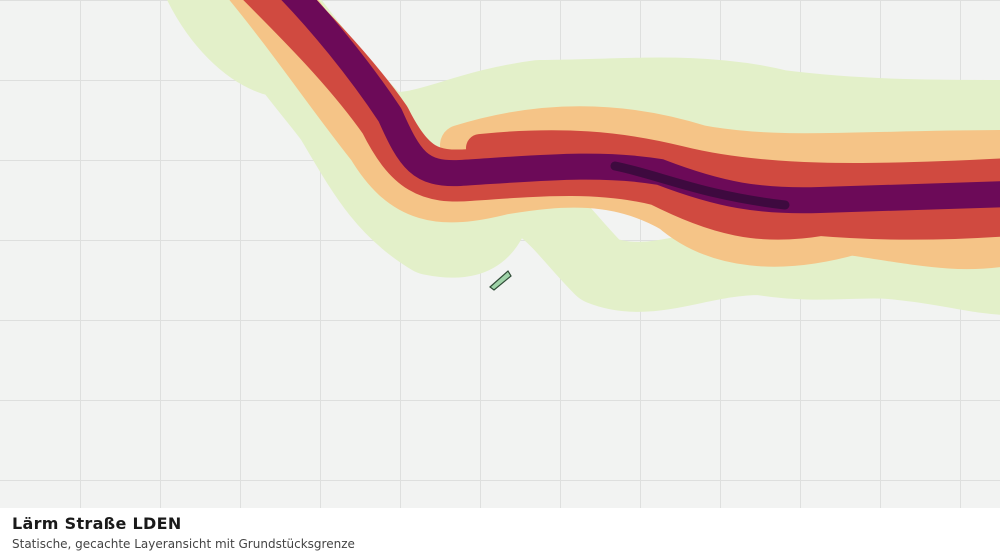  Describe the element at coordinates (97, 523) in the screenshot. I see `layer-title: Lärm Straße LDEN` at that location.